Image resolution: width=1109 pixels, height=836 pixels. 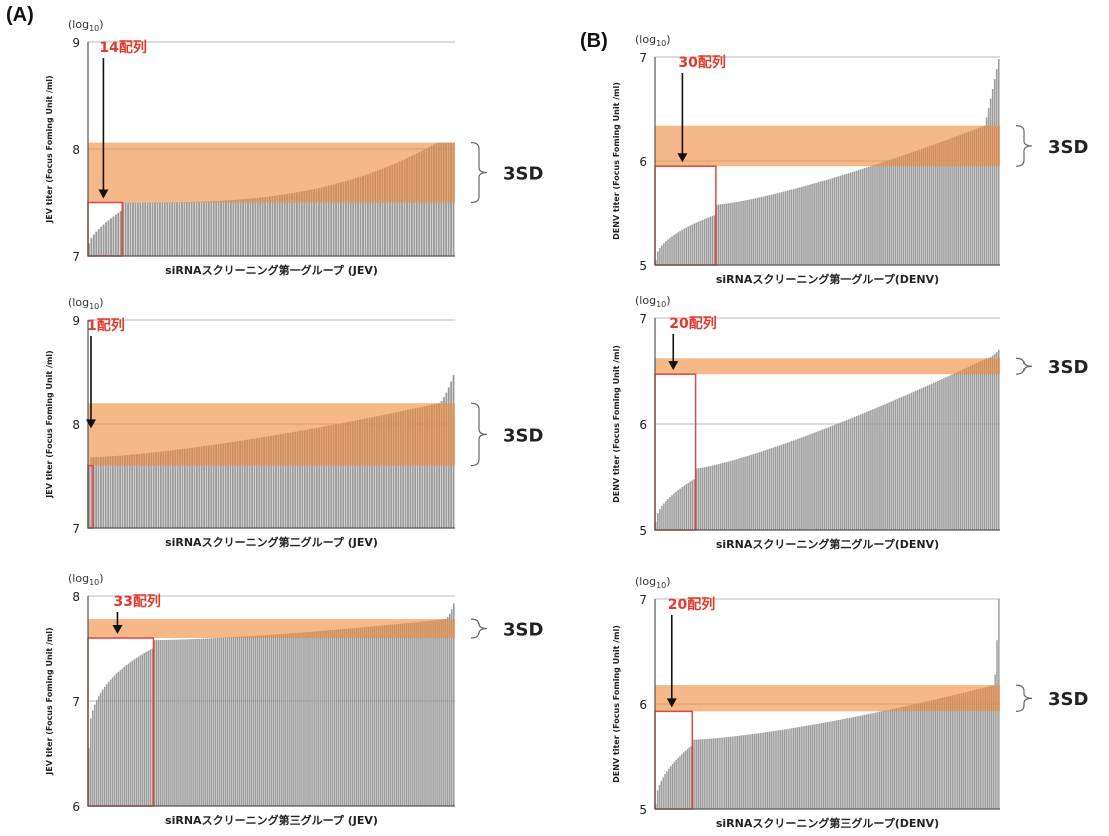 I want to click on y-axis-label: JEV titer (Focus Foming Unit /ml), so click(x=49, y=424).